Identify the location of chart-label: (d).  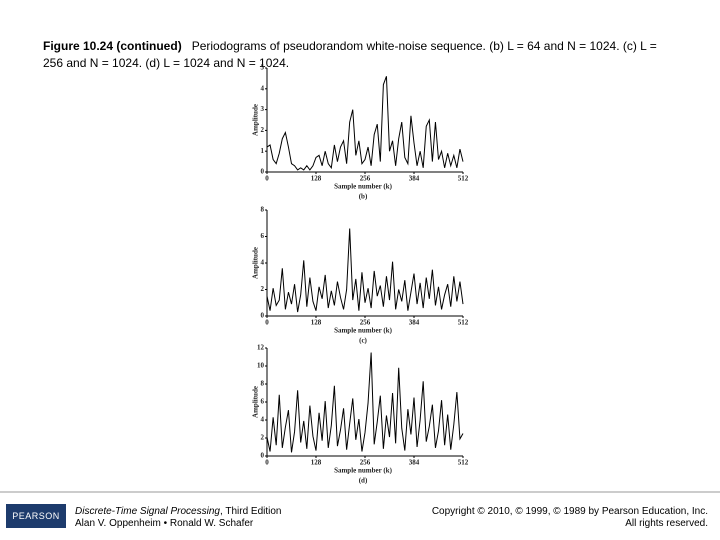
(363, 481).